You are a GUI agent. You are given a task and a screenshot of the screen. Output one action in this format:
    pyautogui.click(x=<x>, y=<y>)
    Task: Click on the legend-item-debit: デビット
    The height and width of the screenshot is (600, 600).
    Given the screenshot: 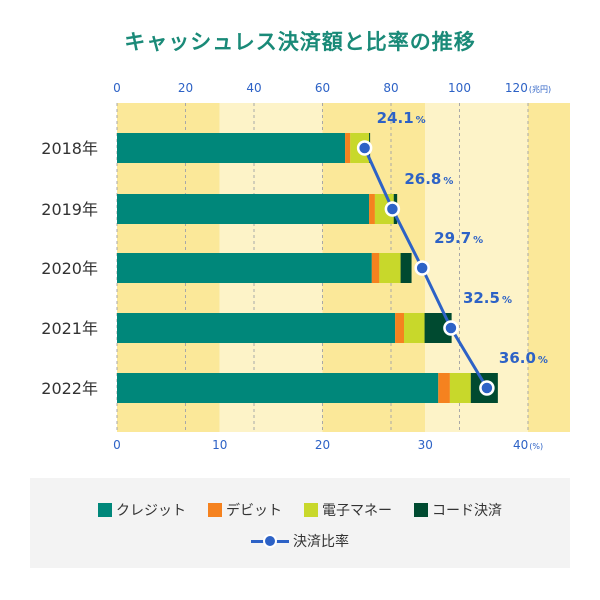 What is the action you would take?
    pyautogui.click(x=245, y=510)
    